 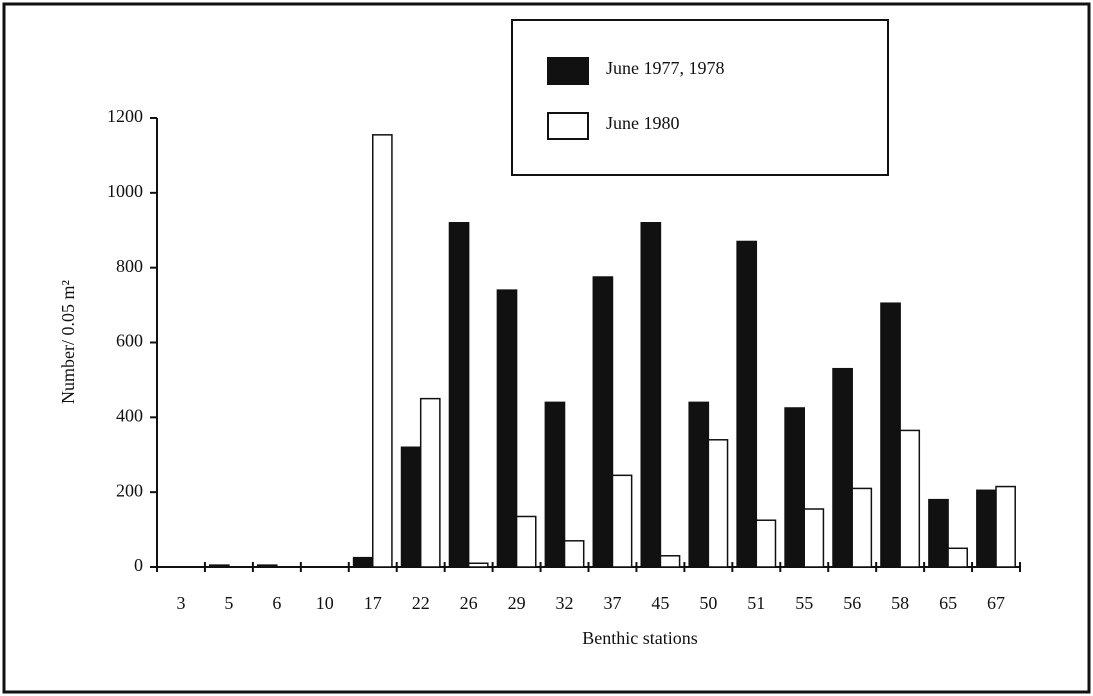 I want to click on y-tick-label: 0, so click(x=138, y=565).